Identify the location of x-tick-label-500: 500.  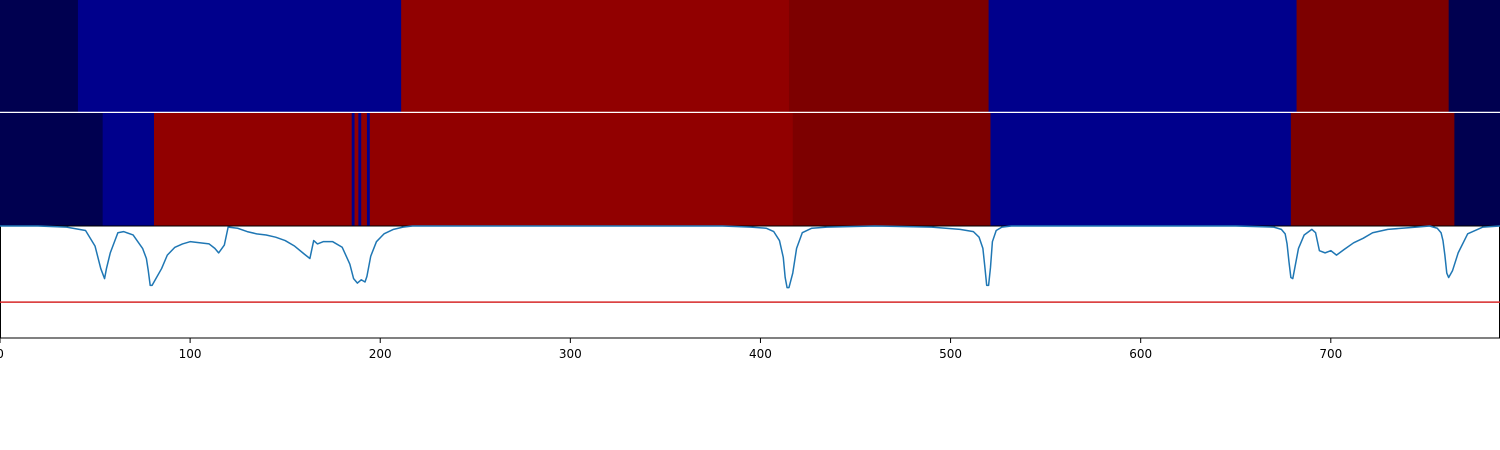
(950, 354).